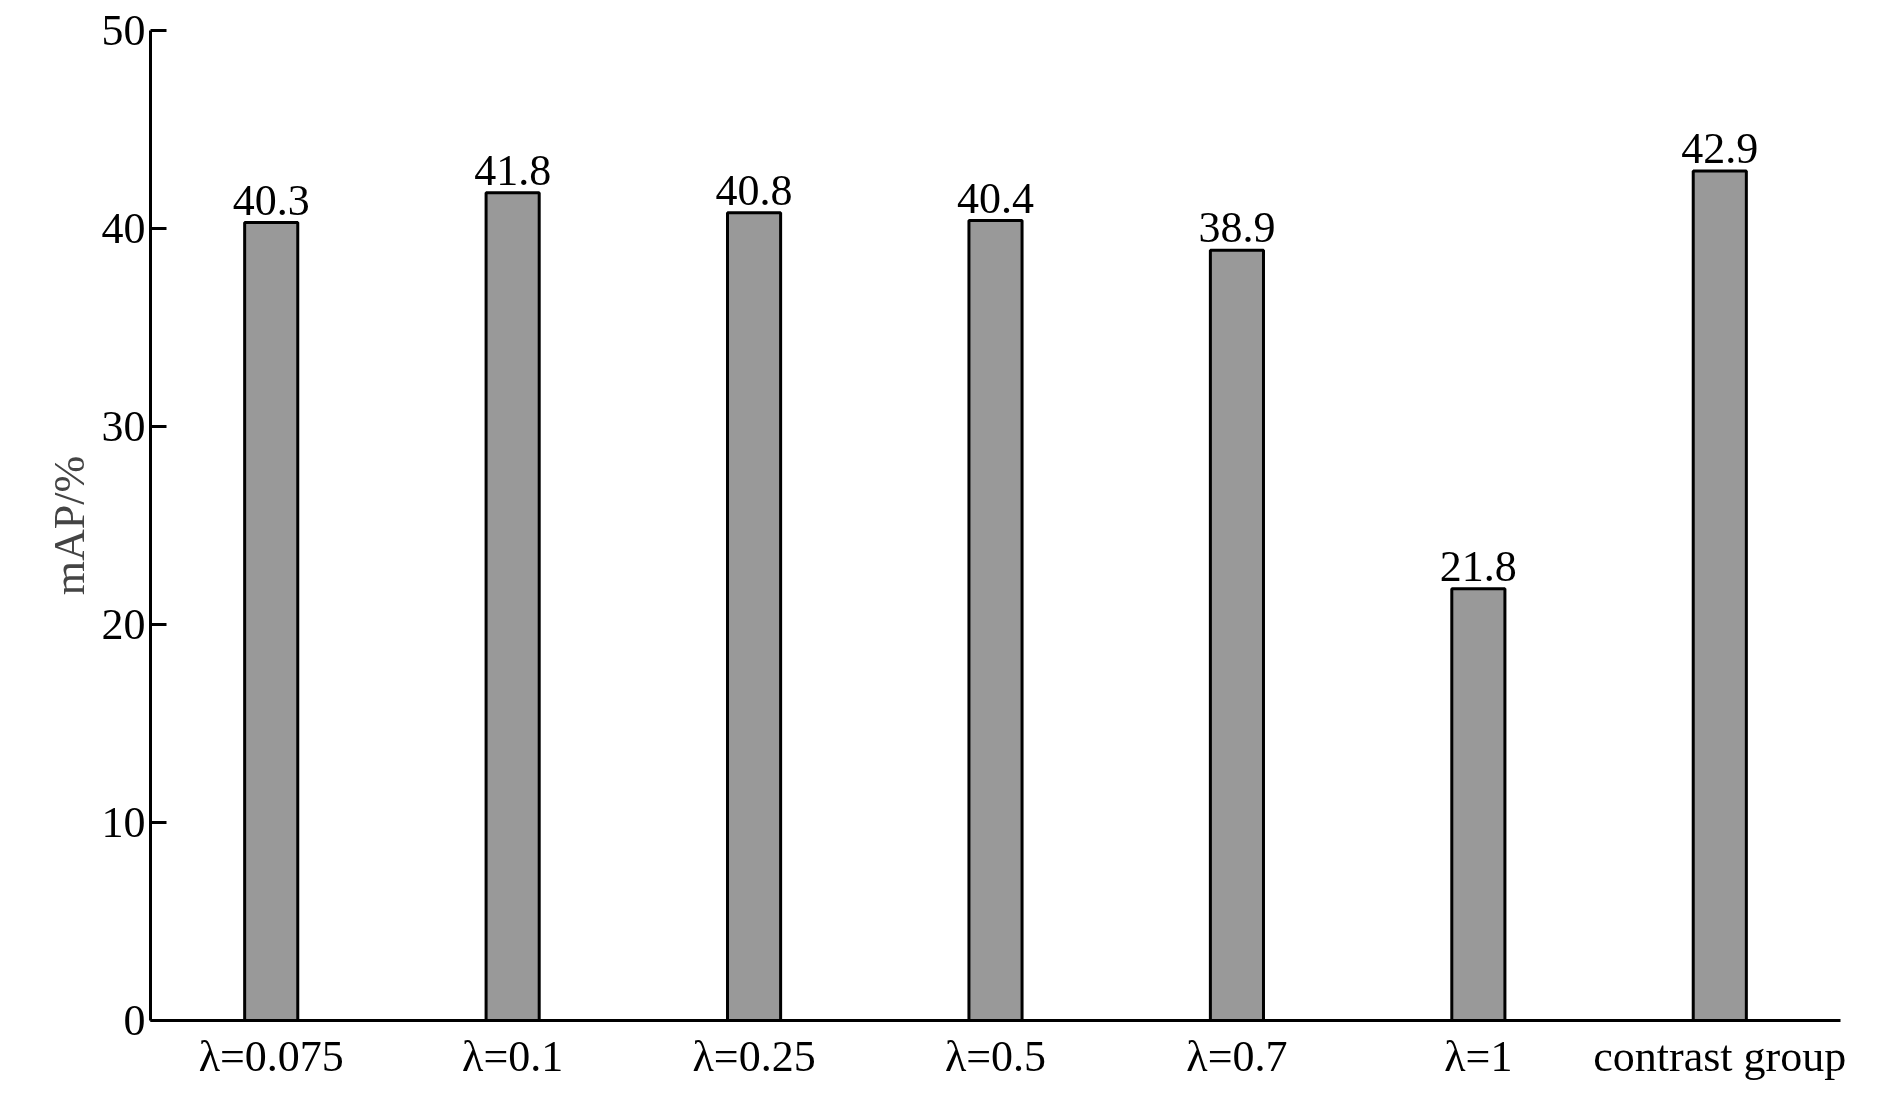 Image resolution: width=1899 pixels, height=1112 pixels. Describe the element at coordinates (271, 1056) in the screenshot. I see `x-tick-label: λ=0.075` at that location.